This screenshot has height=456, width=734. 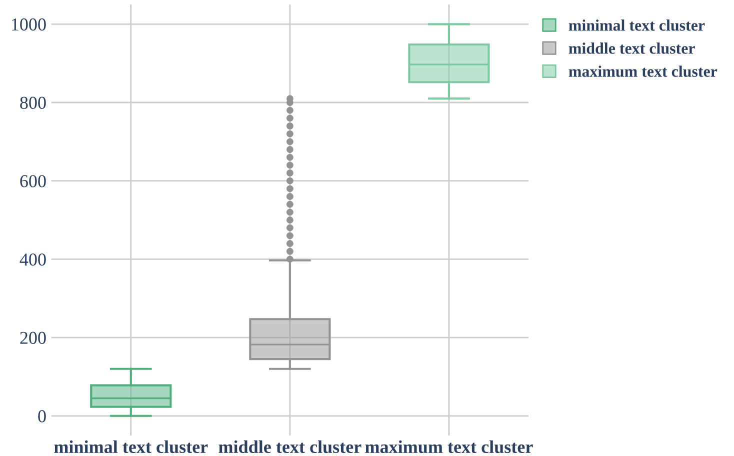 What do you see at coordinates (33, 259) in the screenshot?
I see `y-tick-label: 400` at bounding box center [33, 259].